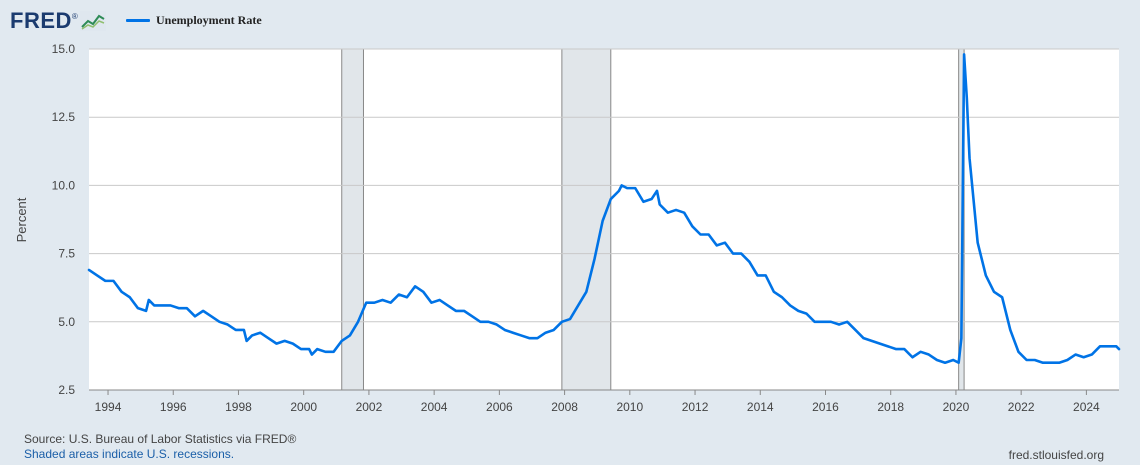 This screenshot has height=465, width=1140. Describe the element at coordinates (41, 20) in the screenshot. I see `fred-logo-text: FRED` at that location.